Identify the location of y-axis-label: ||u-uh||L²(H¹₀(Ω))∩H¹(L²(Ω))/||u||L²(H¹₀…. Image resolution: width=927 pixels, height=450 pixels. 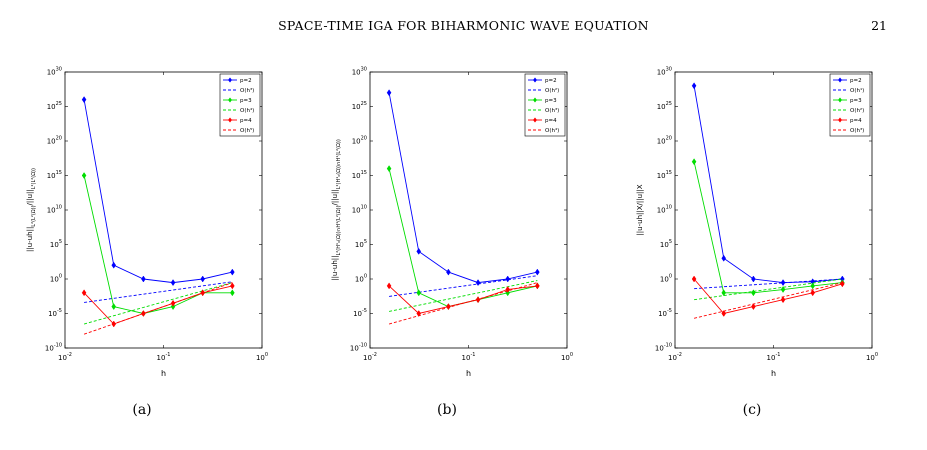
(336, 210).